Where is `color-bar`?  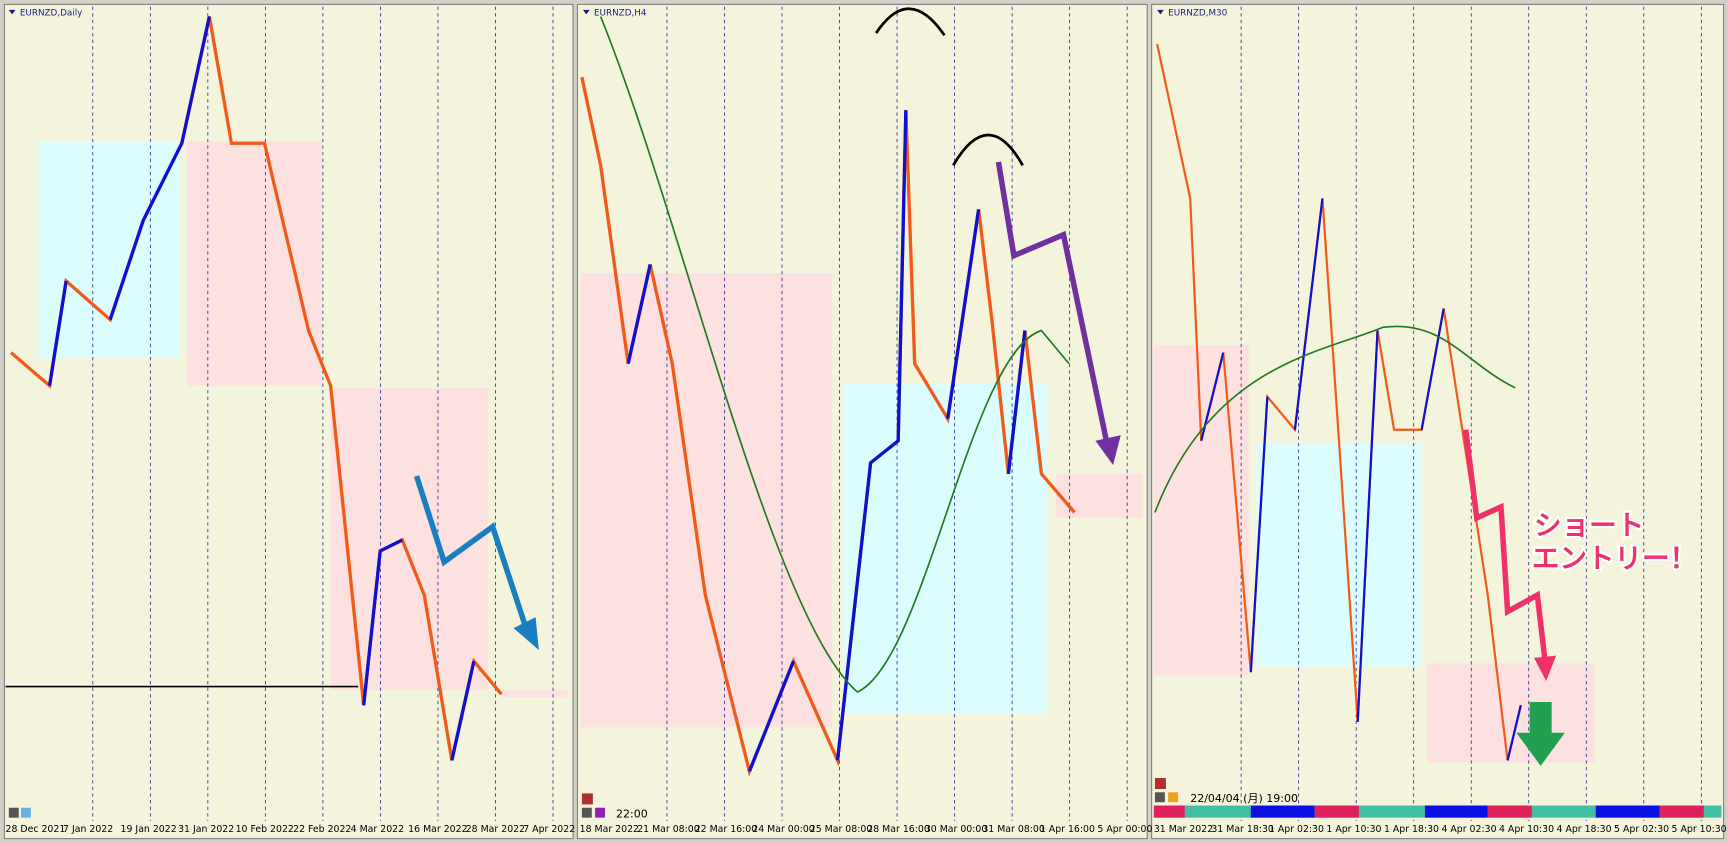 color-bar is located at coordinates (1437, 811).